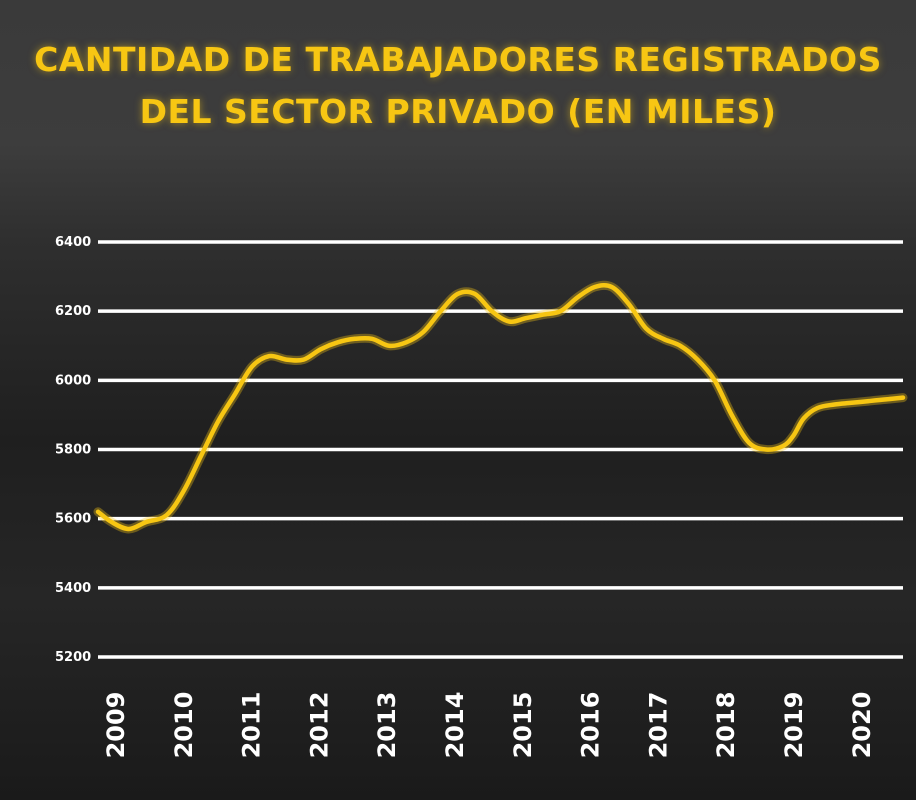  Describe the element at coordinates (252, 725) in the screenshot. I see `x-tick-label: 2011` at that location.